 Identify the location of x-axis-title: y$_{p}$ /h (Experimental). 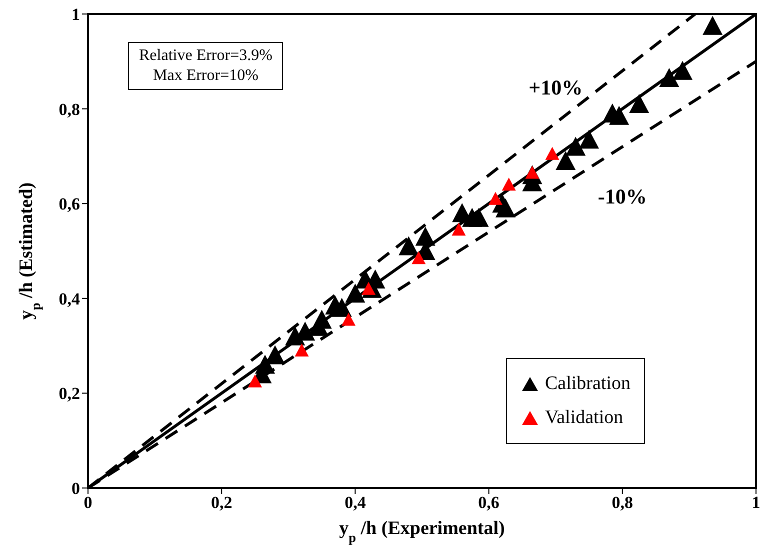
(422, 531).